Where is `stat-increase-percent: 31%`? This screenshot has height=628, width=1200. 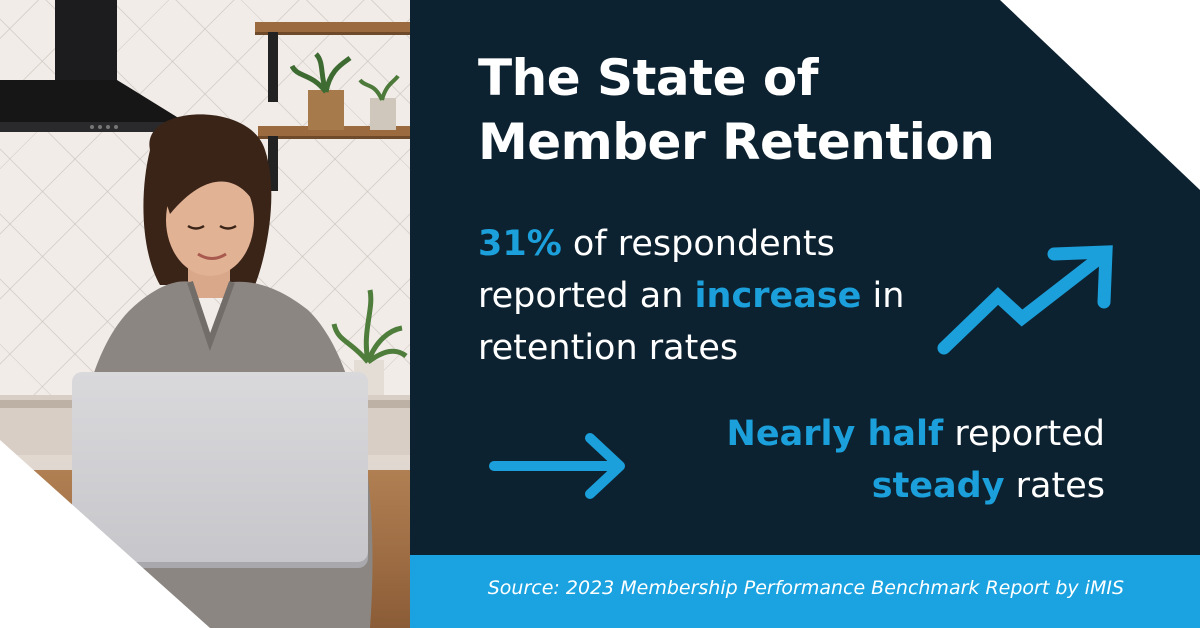
stat-increase-percent: 31% is located at coordinates (520, 244).